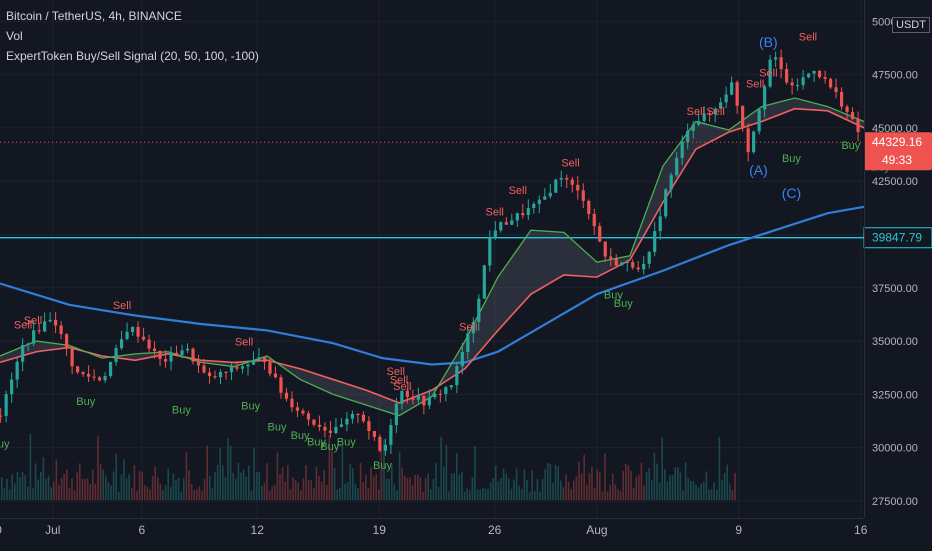 The image size is (932, 551). I want to click on time-tick-label: 19, so click(380, 530).